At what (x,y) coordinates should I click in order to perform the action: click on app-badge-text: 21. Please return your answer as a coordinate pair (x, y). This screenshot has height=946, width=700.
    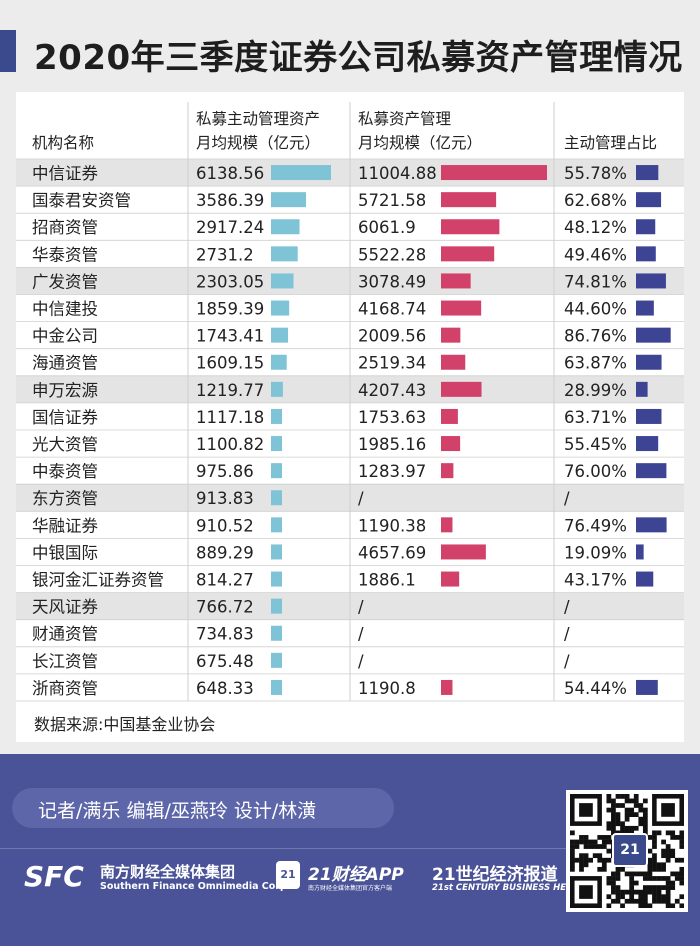
    Looking at the image, I should click on (288, 874).